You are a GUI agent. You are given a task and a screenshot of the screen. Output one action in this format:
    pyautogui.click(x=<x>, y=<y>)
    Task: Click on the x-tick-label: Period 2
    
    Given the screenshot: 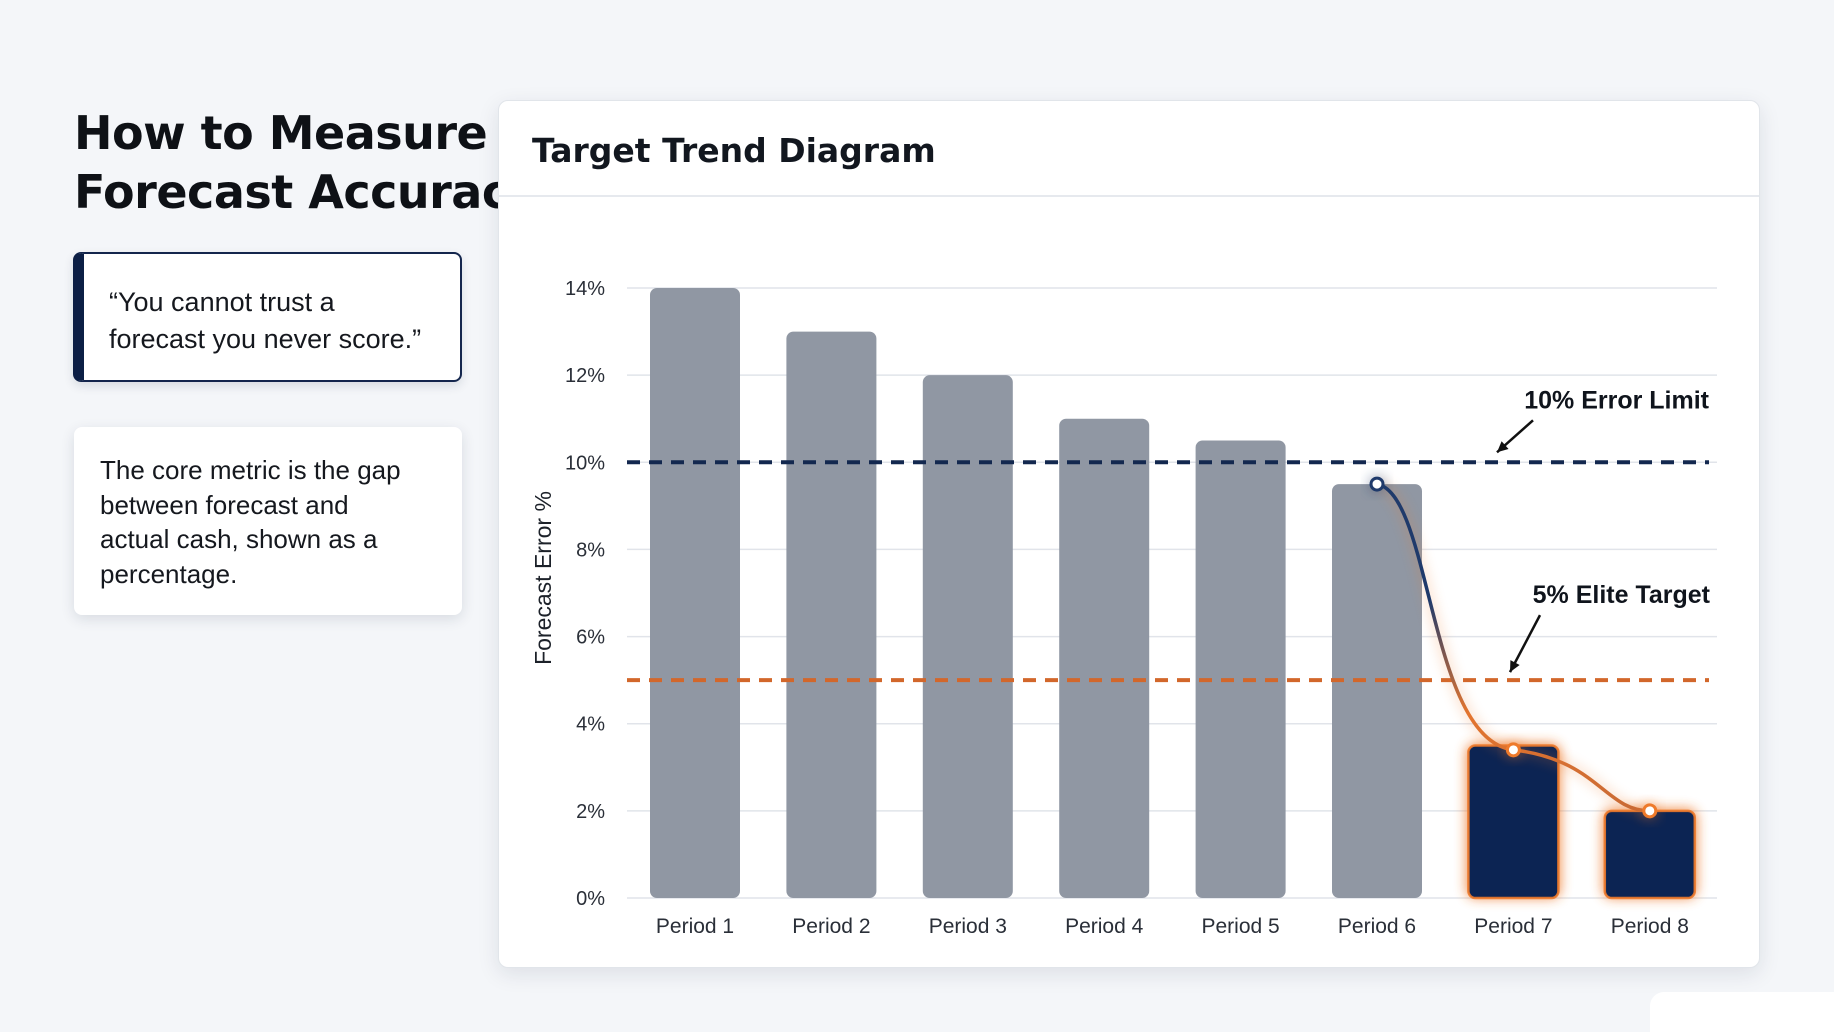 What is the action you would take?
    pyautogui.click(x=831, y=926)
    